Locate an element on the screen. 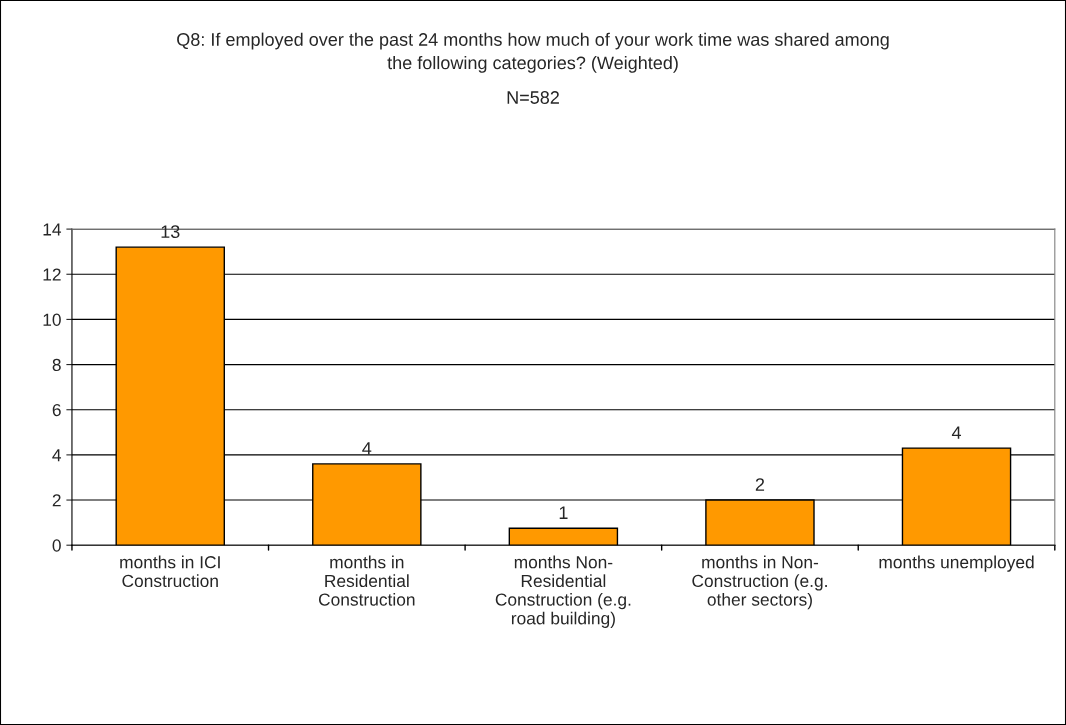  y-tick-label: 12 is located at coordinates (52, 274).